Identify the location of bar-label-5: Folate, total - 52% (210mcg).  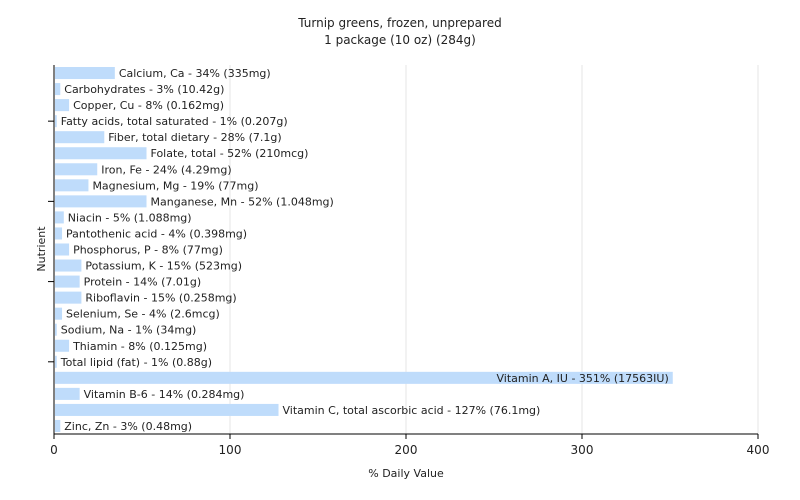
(230, 153).